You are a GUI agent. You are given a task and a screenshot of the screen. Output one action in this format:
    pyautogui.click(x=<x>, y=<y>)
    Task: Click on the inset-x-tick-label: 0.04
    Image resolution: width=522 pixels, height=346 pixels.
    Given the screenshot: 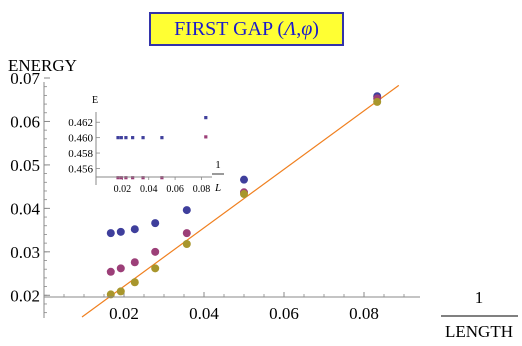 What is the action you would take?
    pyautogui.click(x=149, y=189)
    